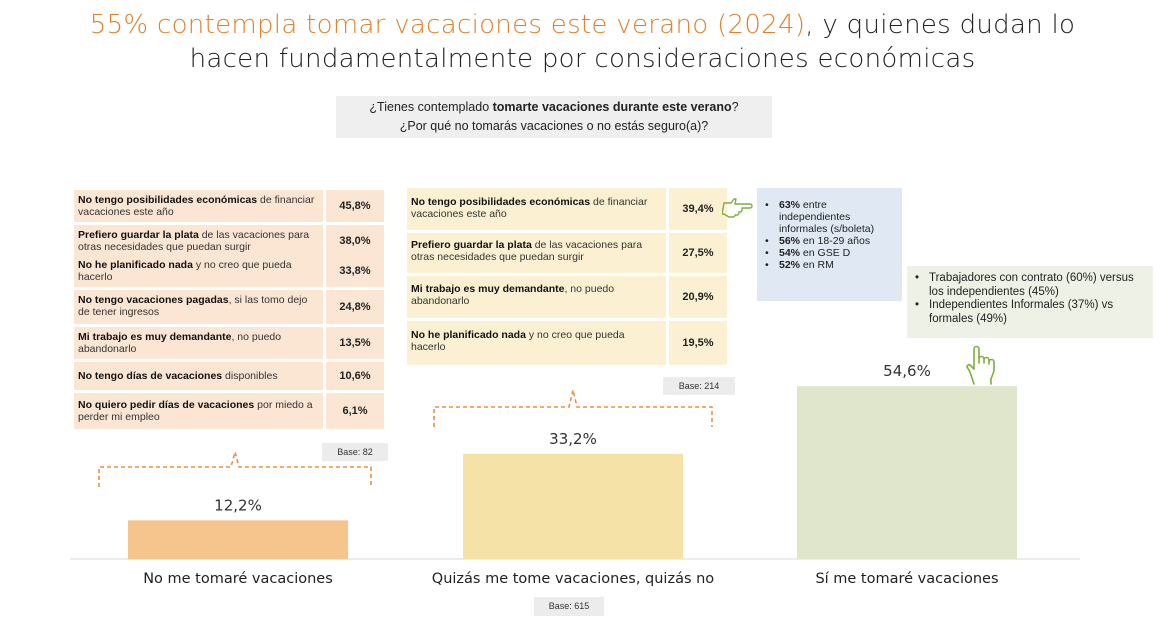 The height and width of the screenshot is (617, 1165). What do you see at coordinates (238, 505) in the screenshot?
I see `bar-value-label: 12,2%` at bounding box center [238, 505].